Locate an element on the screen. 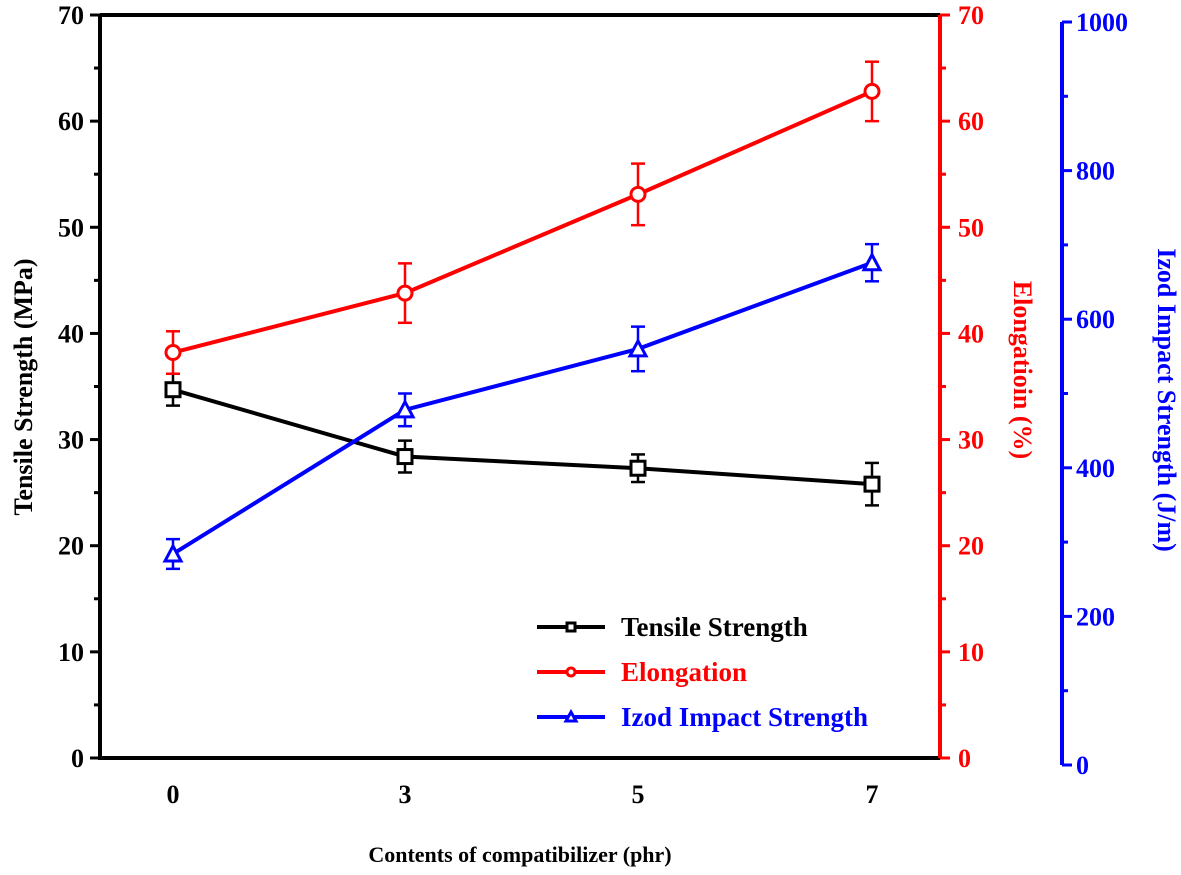 The width and height of the screenshot is (1181, 875). right2-tick-label: 0 is located at coordinates (1082, 765).